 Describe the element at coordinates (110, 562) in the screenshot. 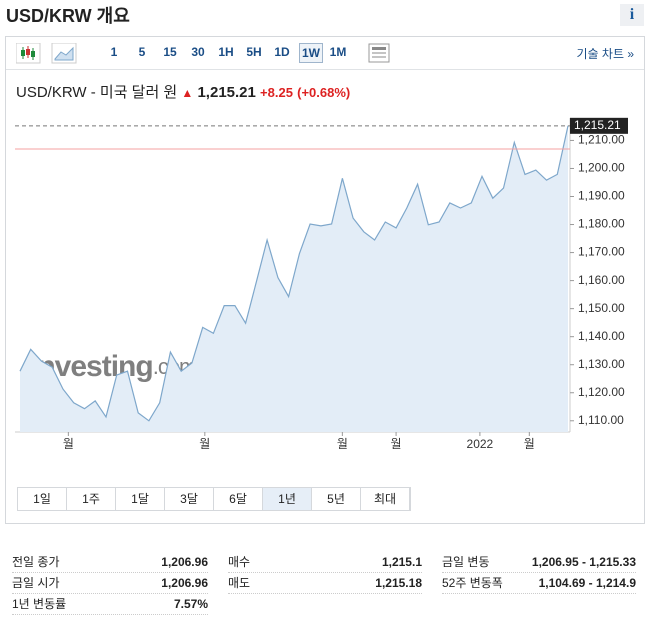

I see `stats-row: 전일 종가 1,206.96` at that location.